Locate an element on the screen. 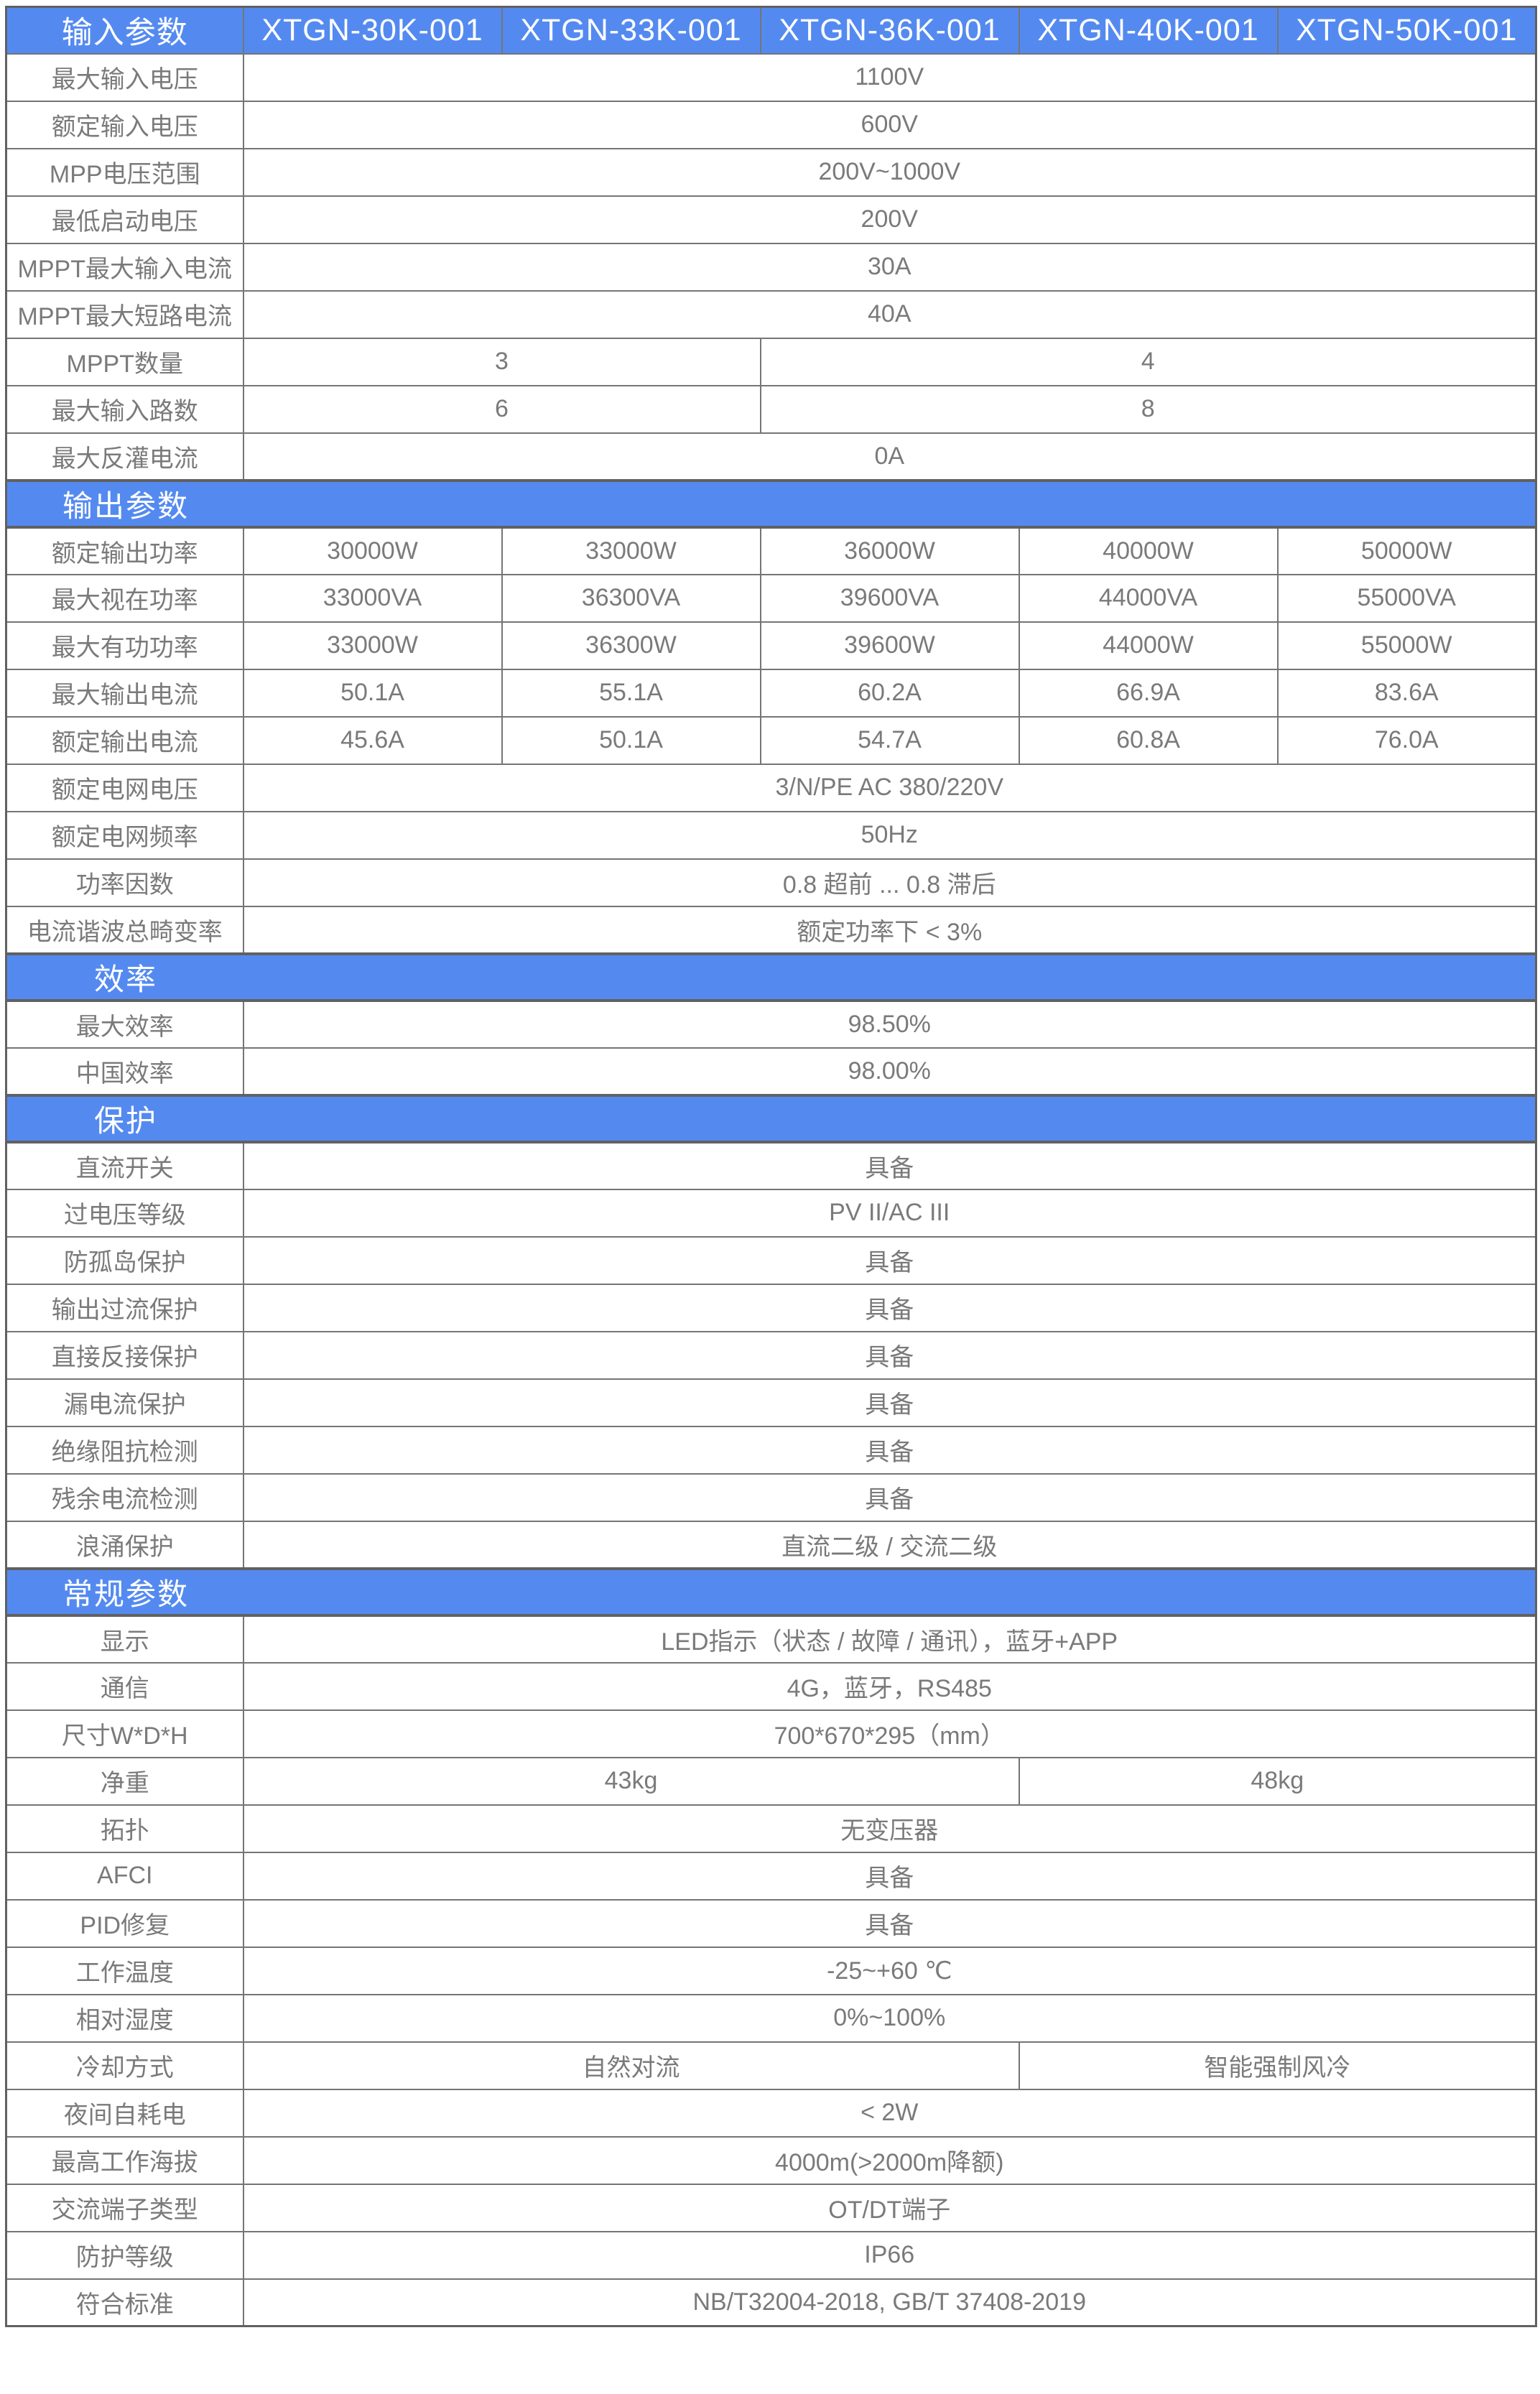 Image resolution: width=1540 pixels, height=2394 pixels. row-label: PID修复 is located at coordinates (124, 1923).